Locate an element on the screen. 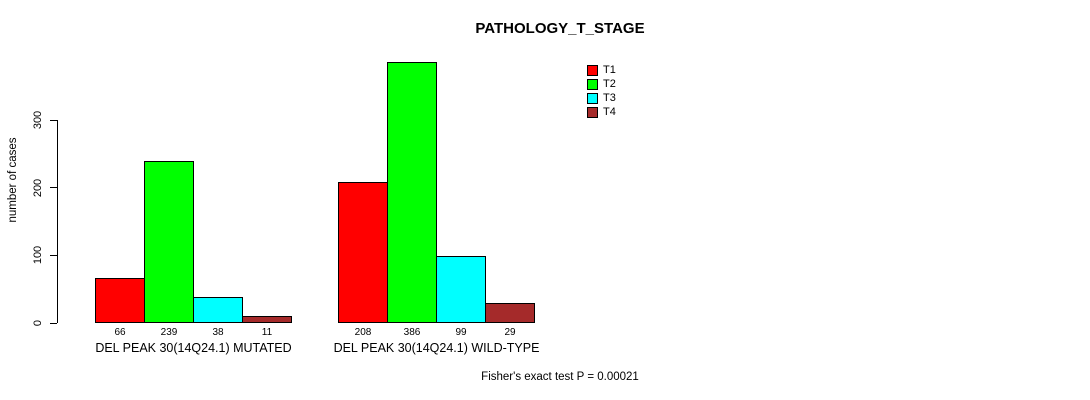  legend-item-t2: T2 is located at coordinates (601, 84).